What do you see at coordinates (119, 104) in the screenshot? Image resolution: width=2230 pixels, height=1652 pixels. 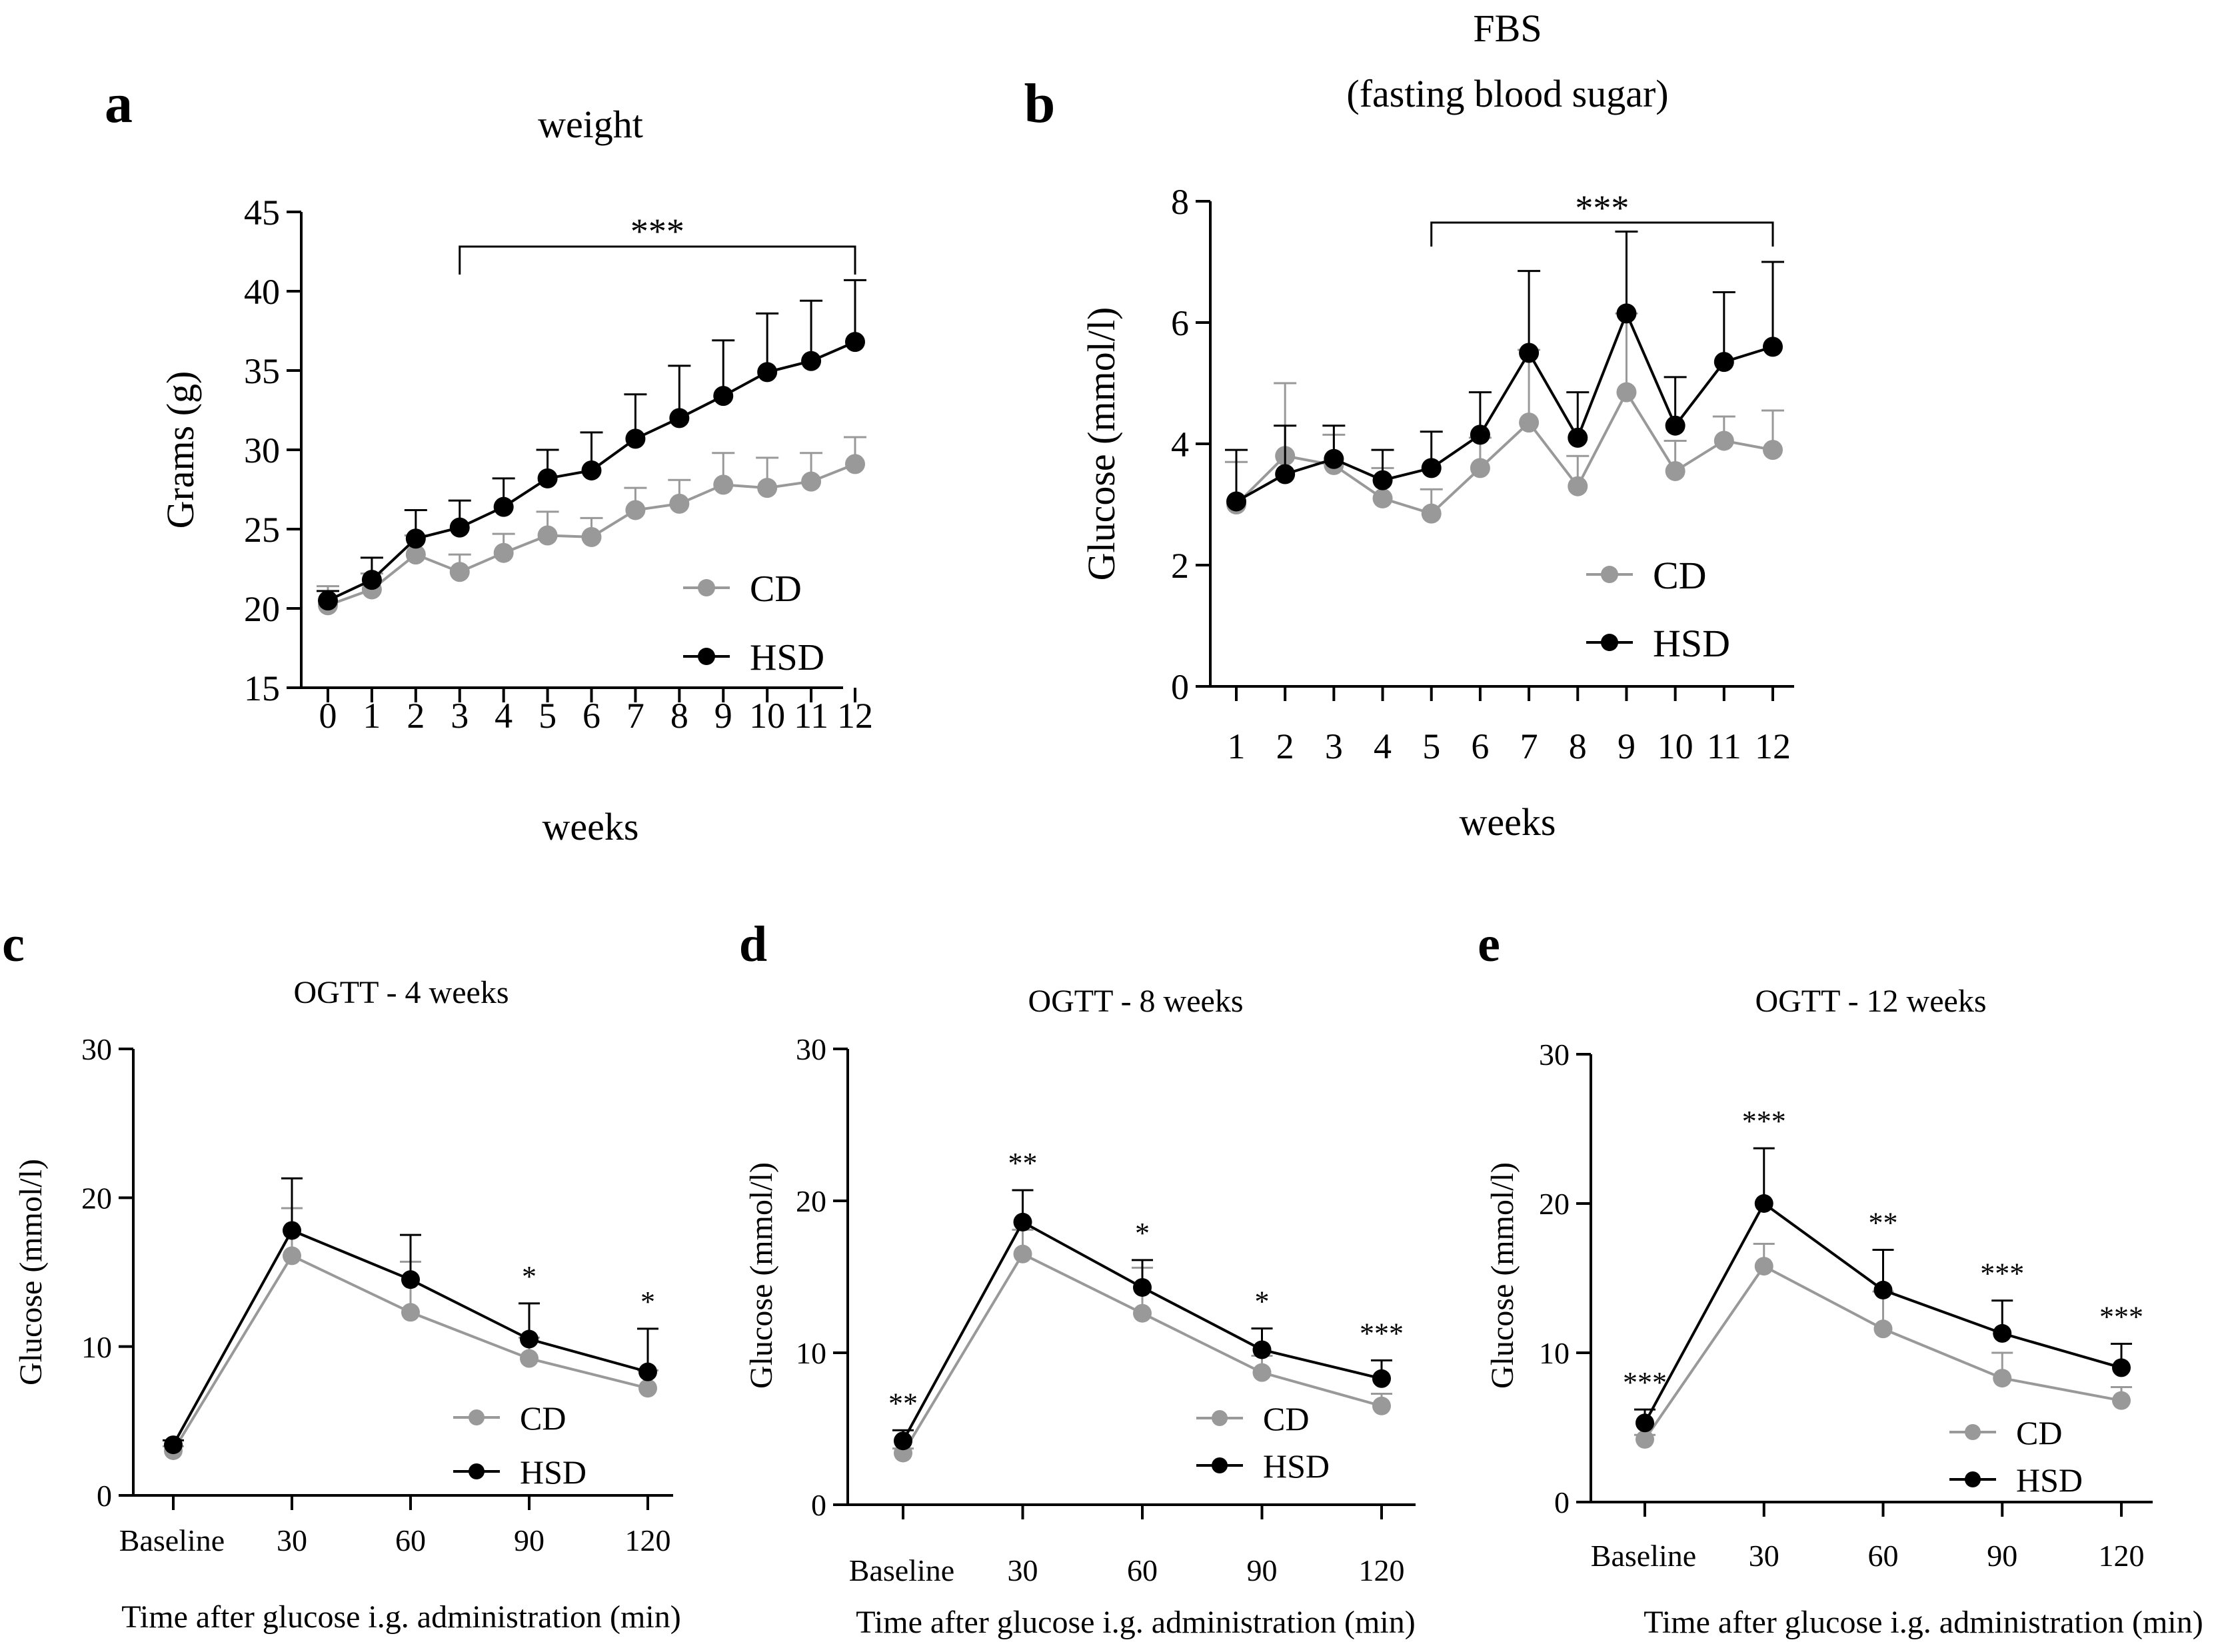 I see `panel-letter: a` at bounding box center [119, 104].